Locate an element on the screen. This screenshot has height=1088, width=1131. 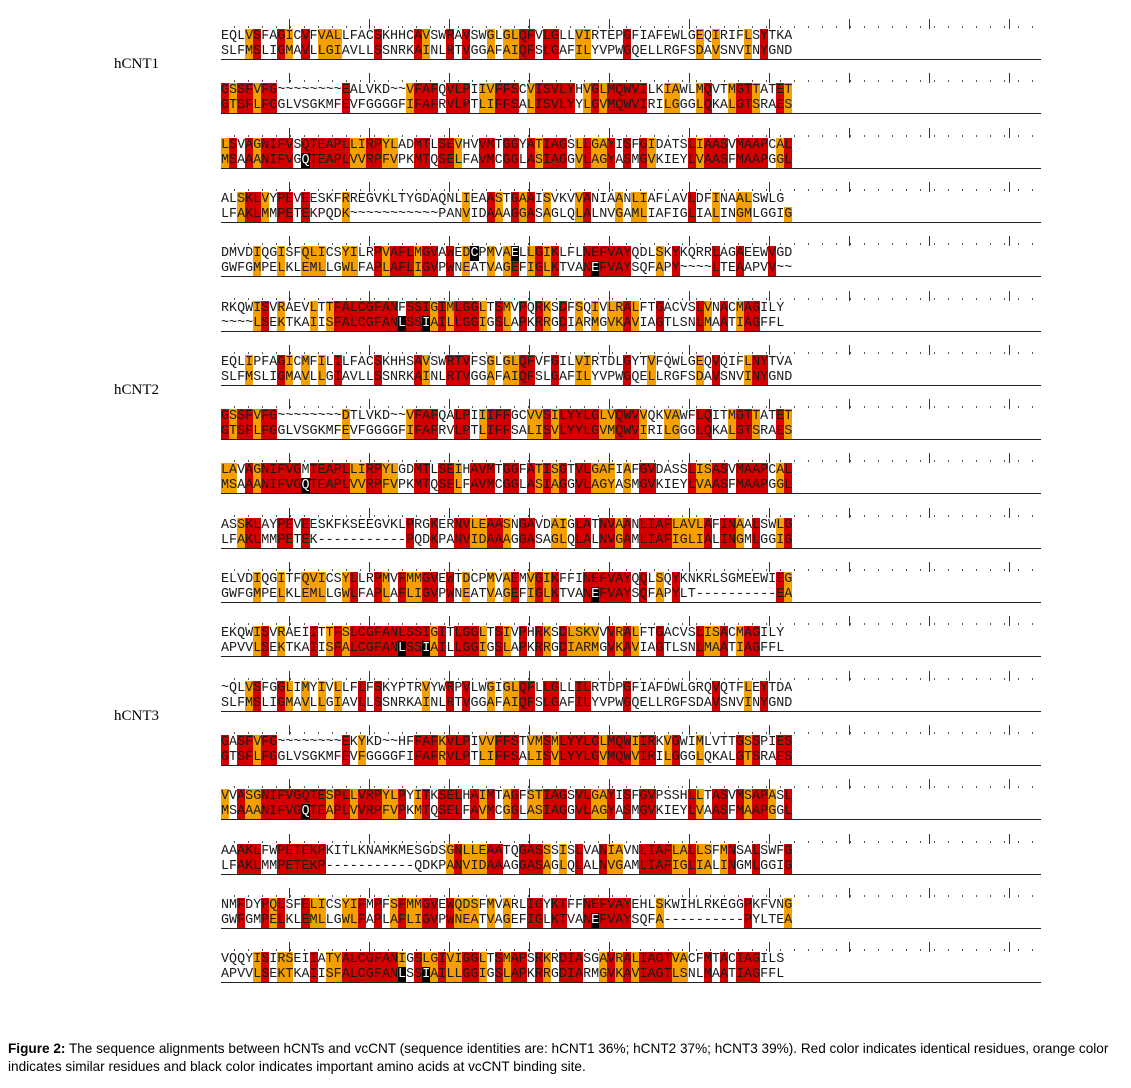
residue: W is located at coordinates (450, 579).